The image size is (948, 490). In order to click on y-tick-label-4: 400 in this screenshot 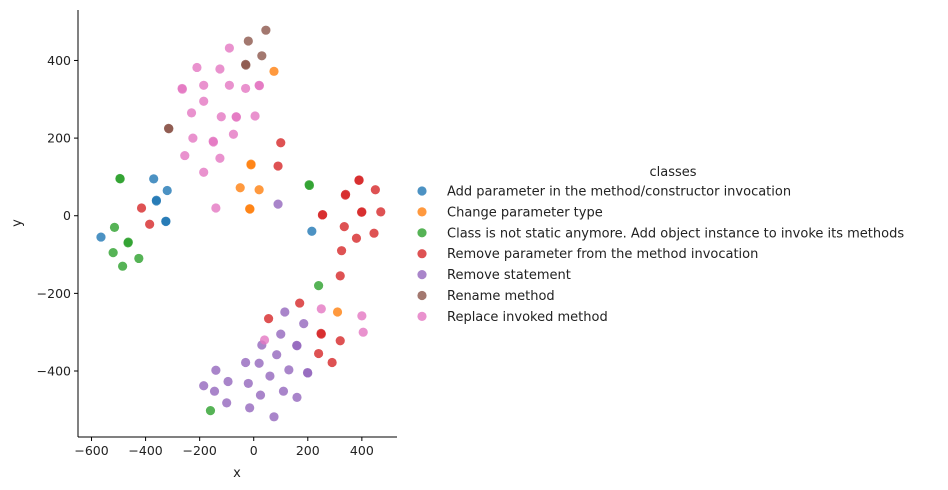, I will do `click(59, 60)`.